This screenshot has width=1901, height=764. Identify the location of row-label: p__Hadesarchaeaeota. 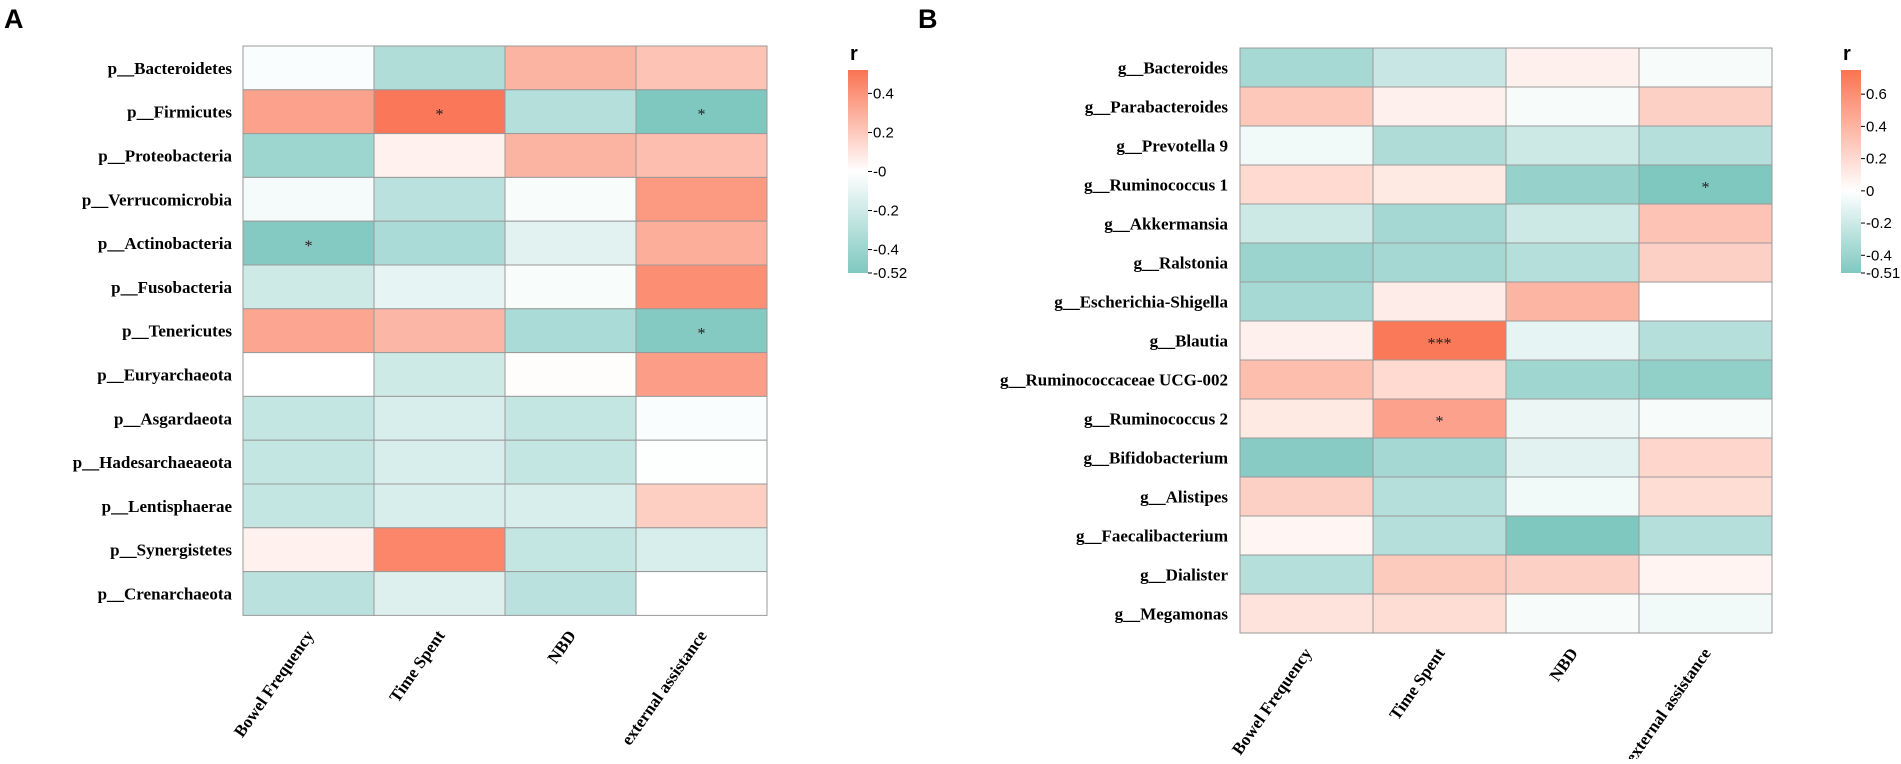
(153, 462).